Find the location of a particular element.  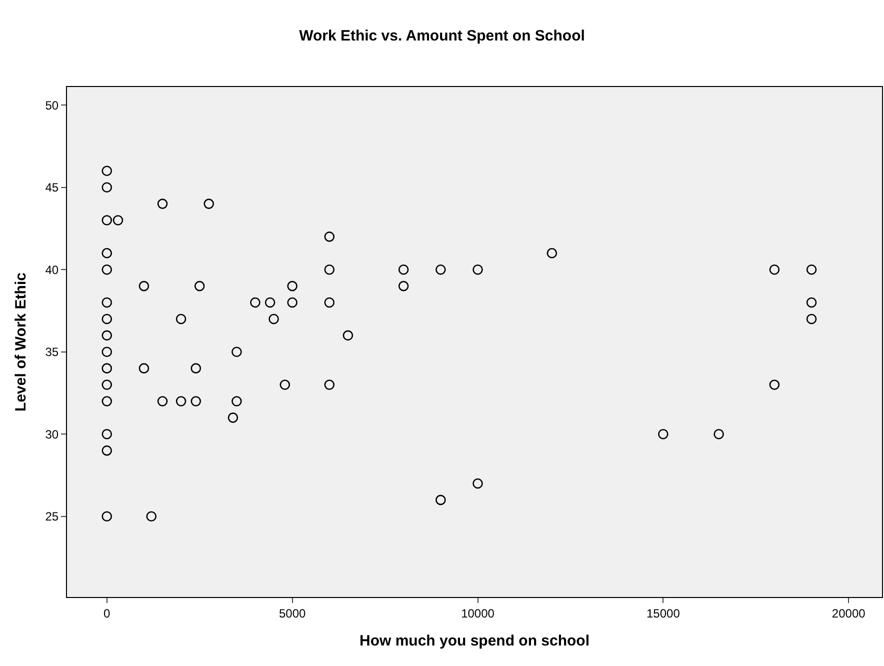

x-axis-title: How much you spend on school is located at coordinates (474, 641).